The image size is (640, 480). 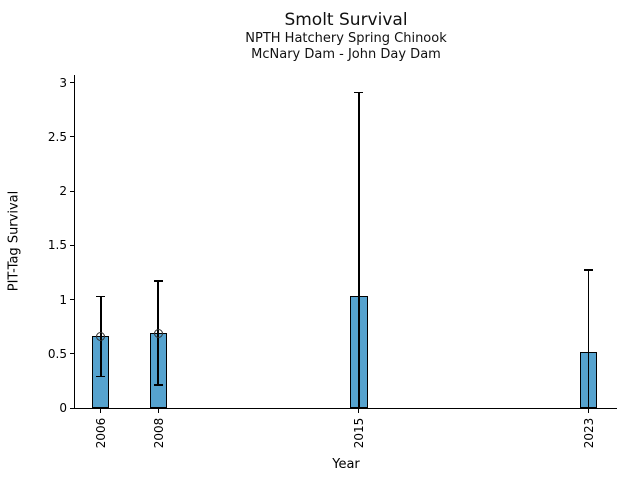 I want to click on x-tick-label: 2006, so click(x=101, y=433).